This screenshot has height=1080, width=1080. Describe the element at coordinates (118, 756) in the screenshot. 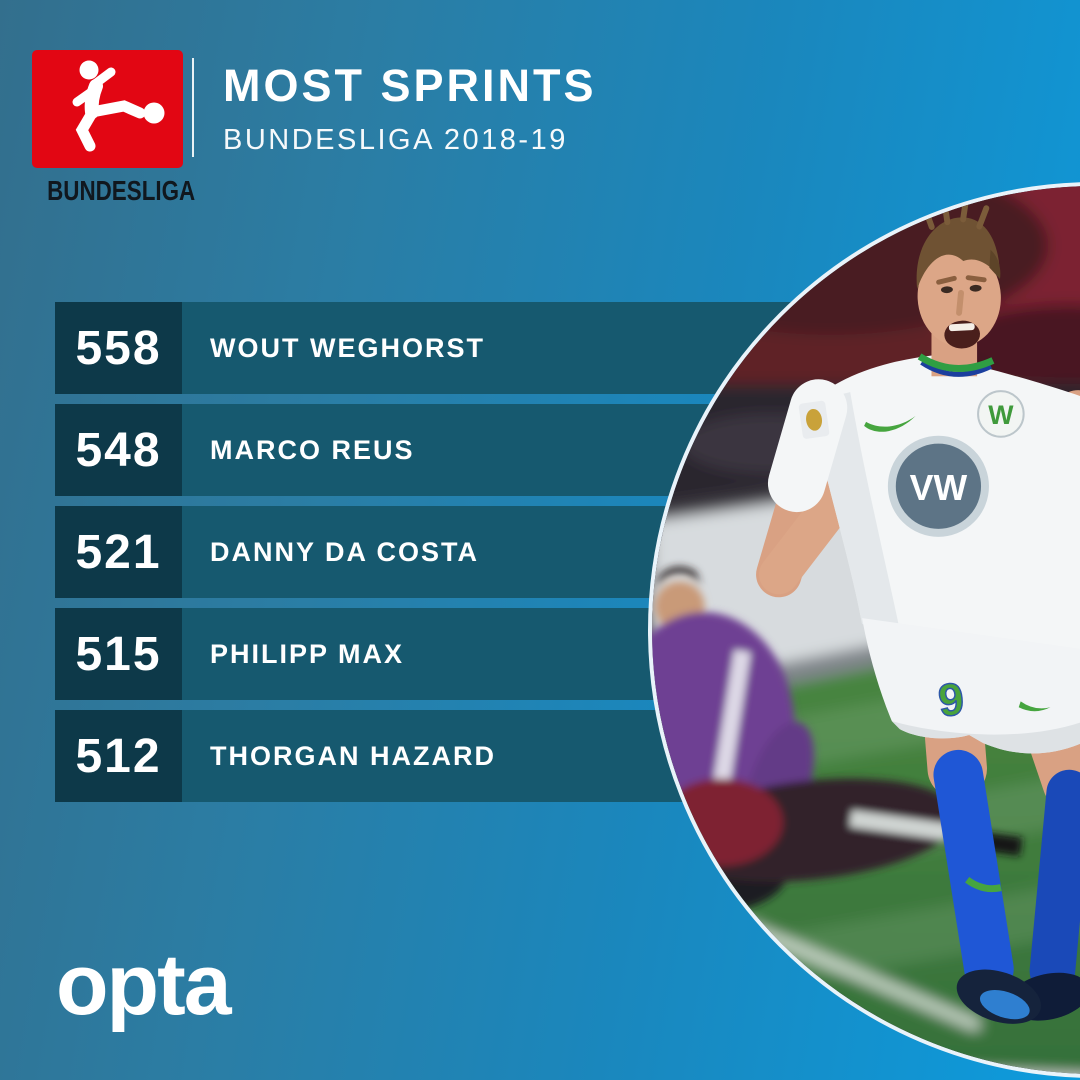

I see `sprint-count: 512` at that location.